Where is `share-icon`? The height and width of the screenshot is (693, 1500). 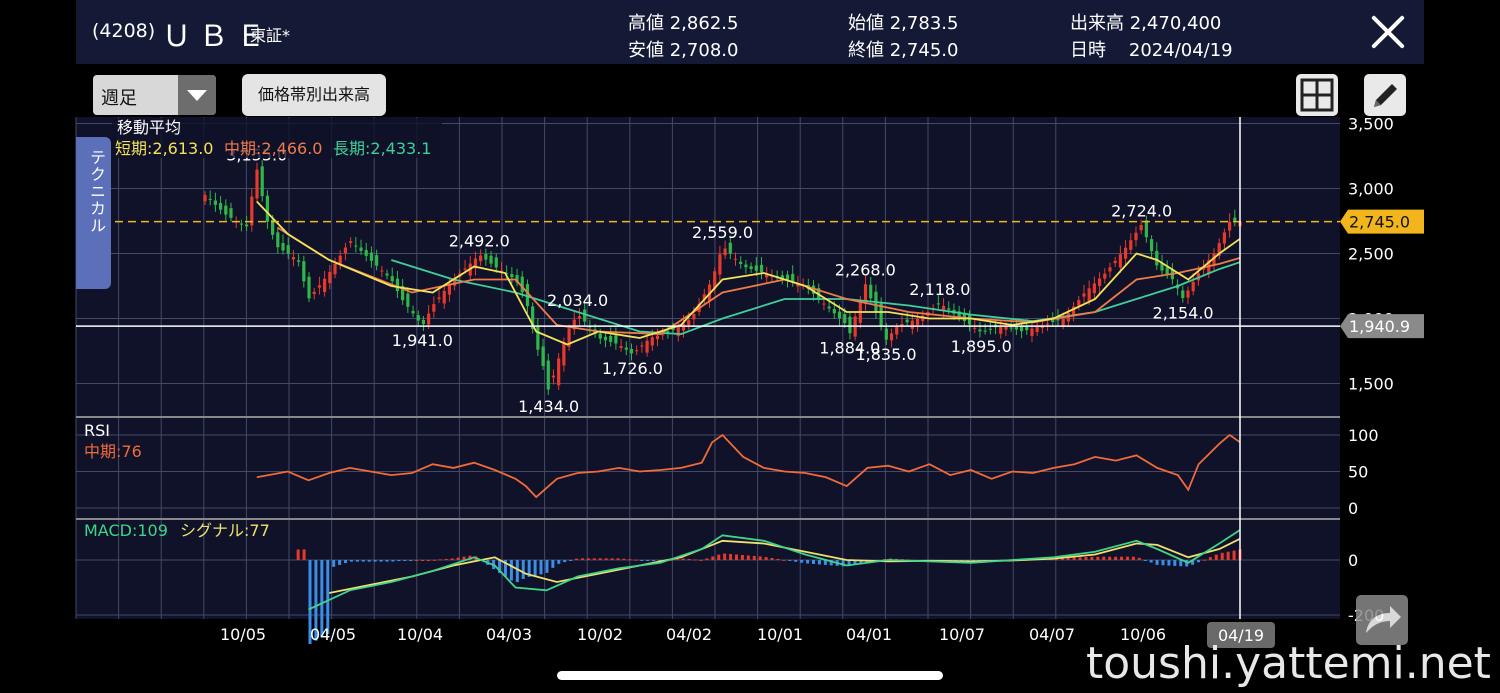
share-icon is located at coordinates (1383, 619).